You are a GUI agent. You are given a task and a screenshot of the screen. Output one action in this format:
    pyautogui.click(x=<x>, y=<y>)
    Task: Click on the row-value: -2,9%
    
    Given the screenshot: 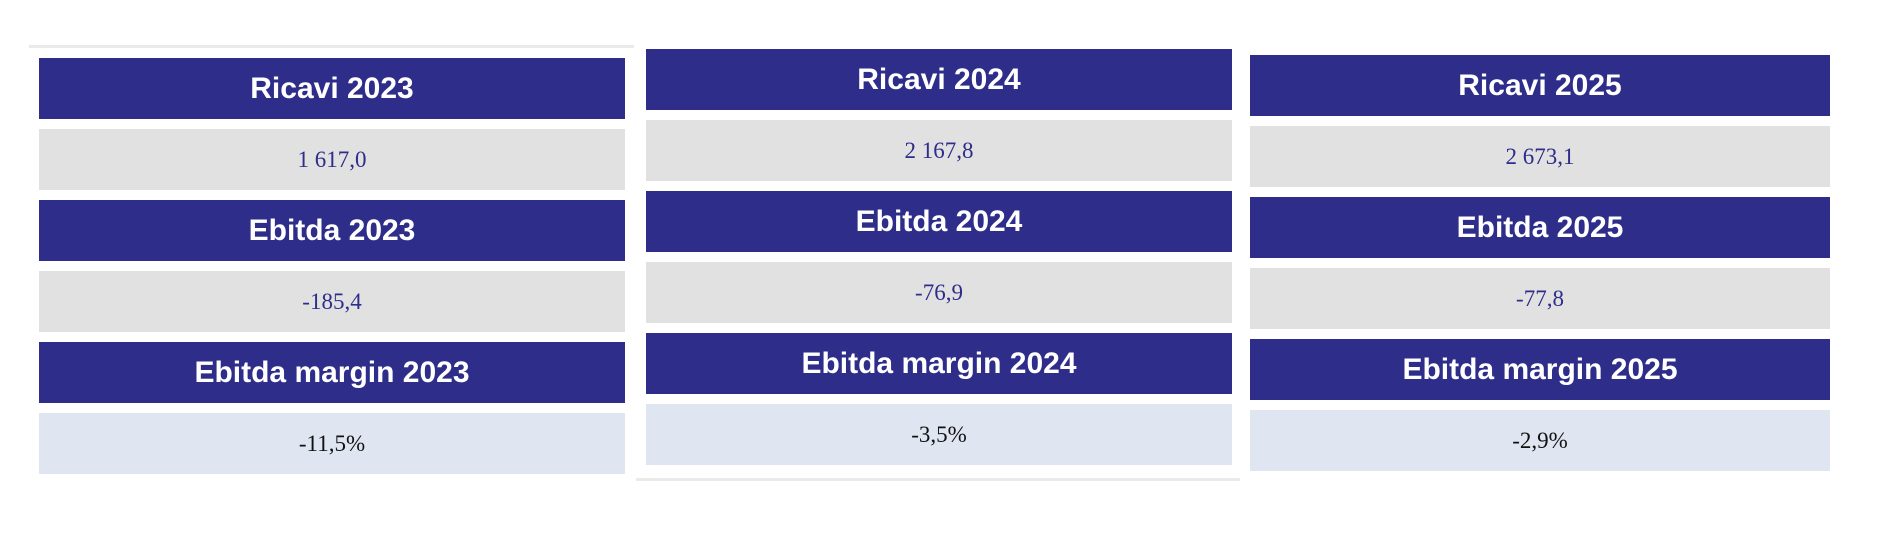 What is the action you would take?
    pyautogui.click(x=1540, y=440)
    